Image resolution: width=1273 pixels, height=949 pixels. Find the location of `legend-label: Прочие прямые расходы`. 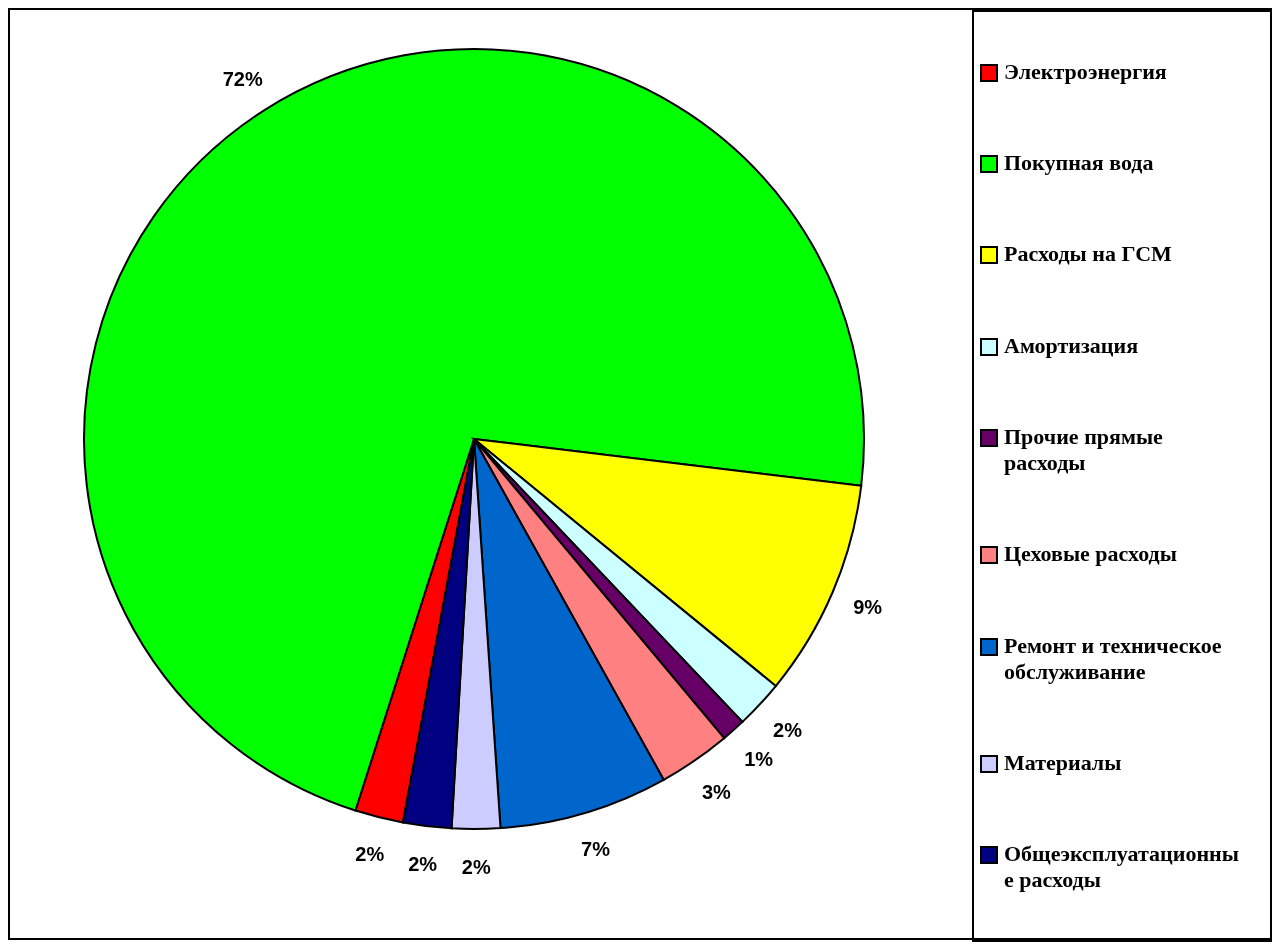

legend-label: Прочие прямые расходы is located at coordinates (1084, 449).